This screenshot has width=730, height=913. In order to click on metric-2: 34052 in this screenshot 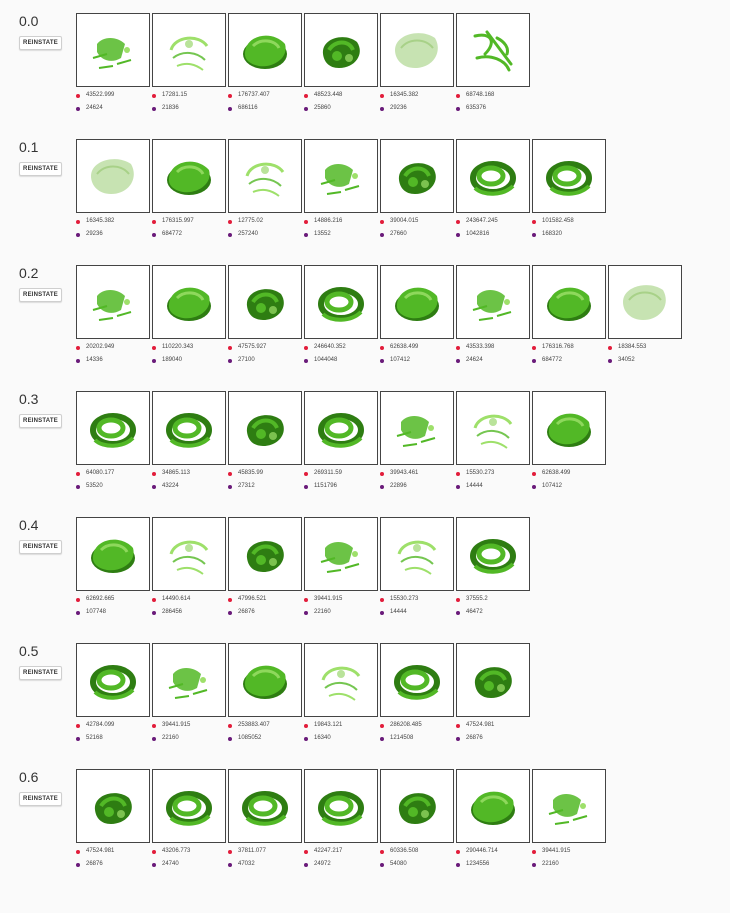, I will do `click(645, 362)`.